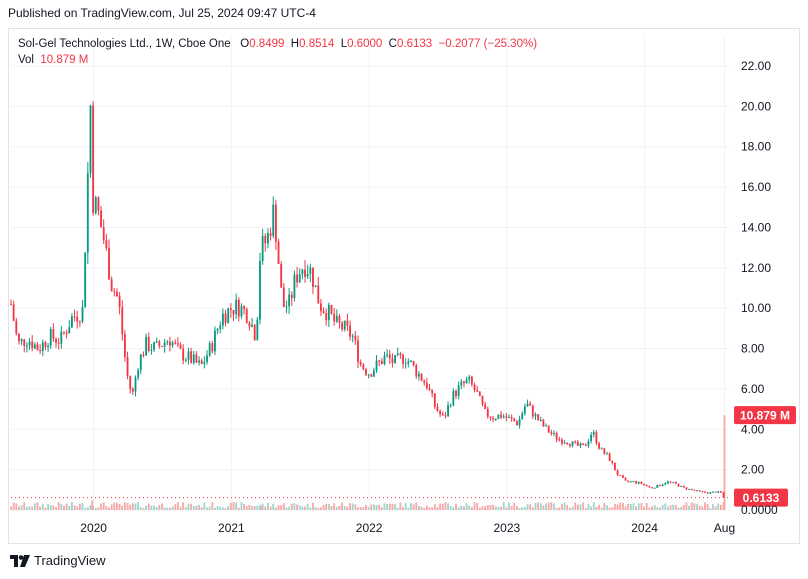  I want to click on volume-label: Vol, so click(26, 60).